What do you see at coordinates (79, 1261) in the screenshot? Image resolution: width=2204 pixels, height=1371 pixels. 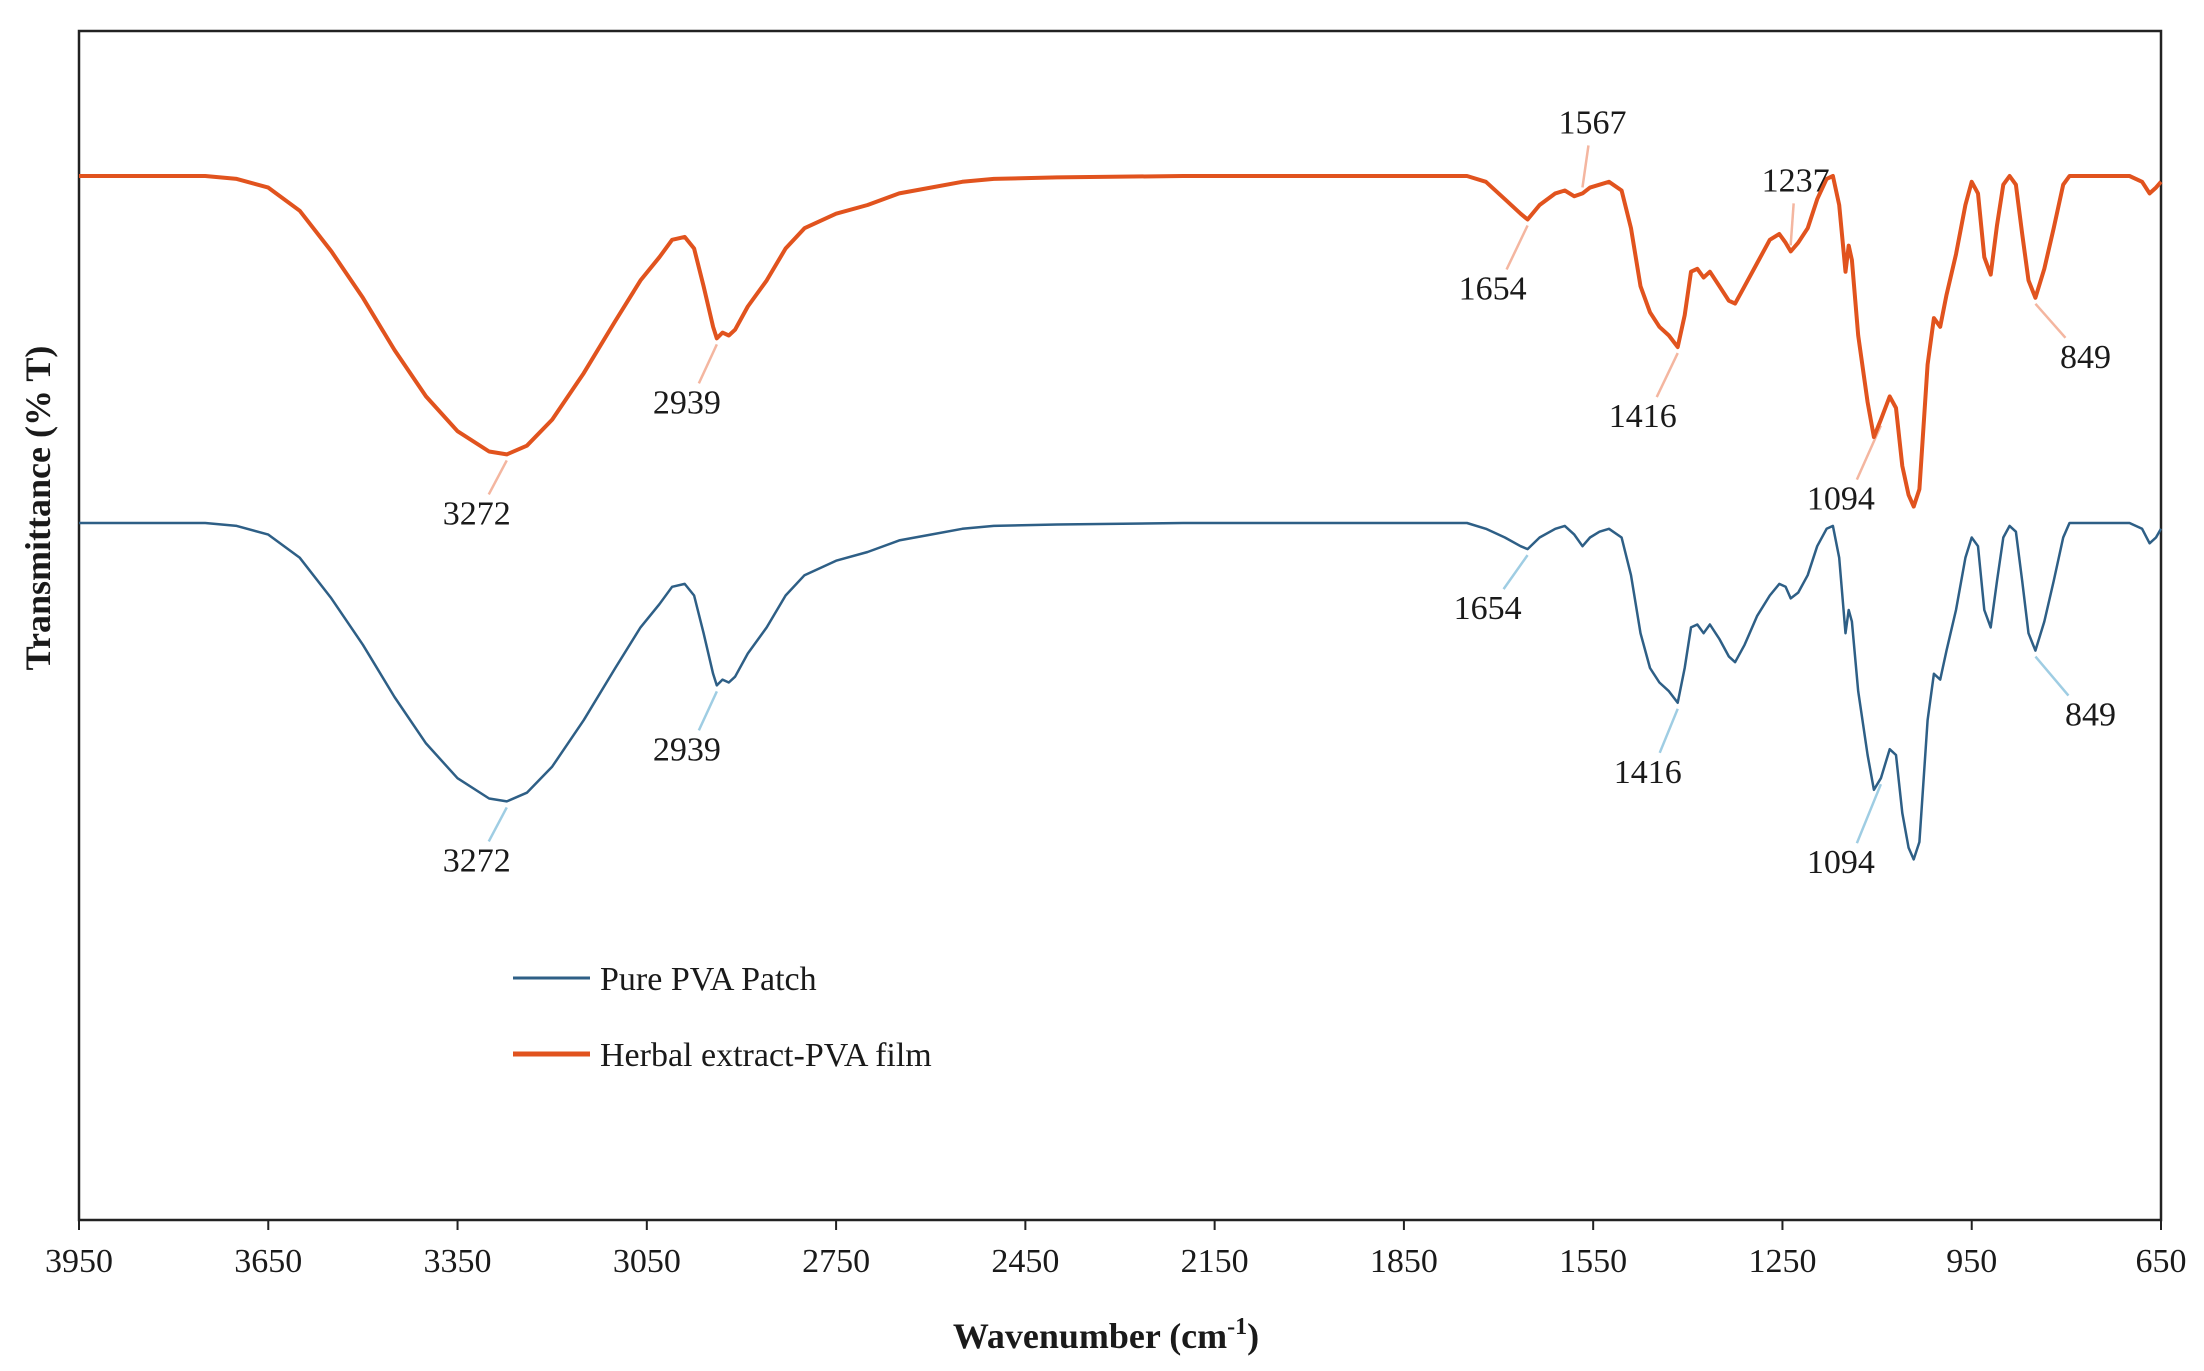 I see `x-tick-label: 3950` at bounding box center [79, 1261].